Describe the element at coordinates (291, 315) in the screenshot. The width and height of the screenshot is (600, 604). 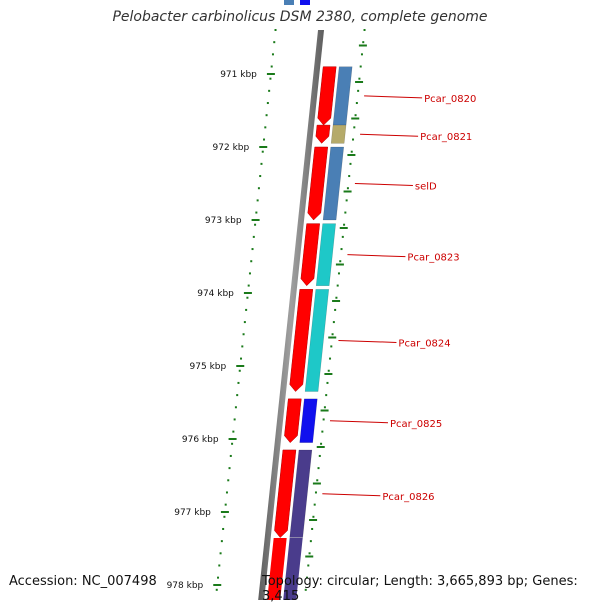
I see `backbone-group` at that location.